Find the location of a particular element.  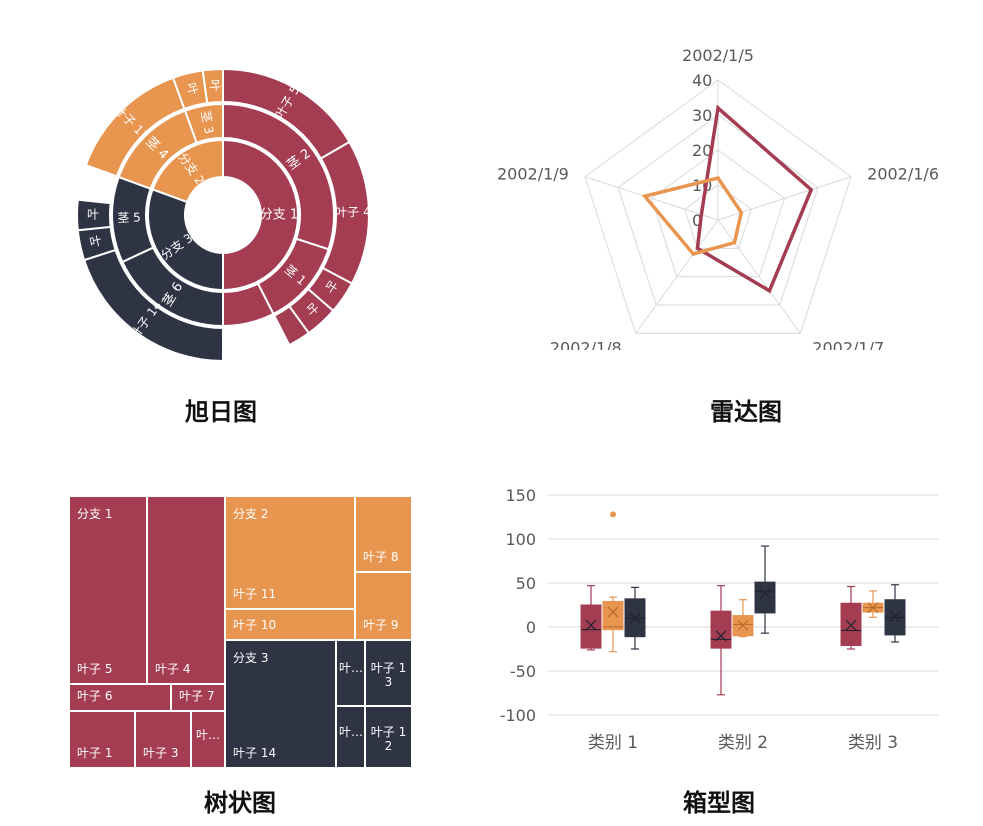

treemap-leaf-label: 叶子 3 is located at coordinates (161, 753).